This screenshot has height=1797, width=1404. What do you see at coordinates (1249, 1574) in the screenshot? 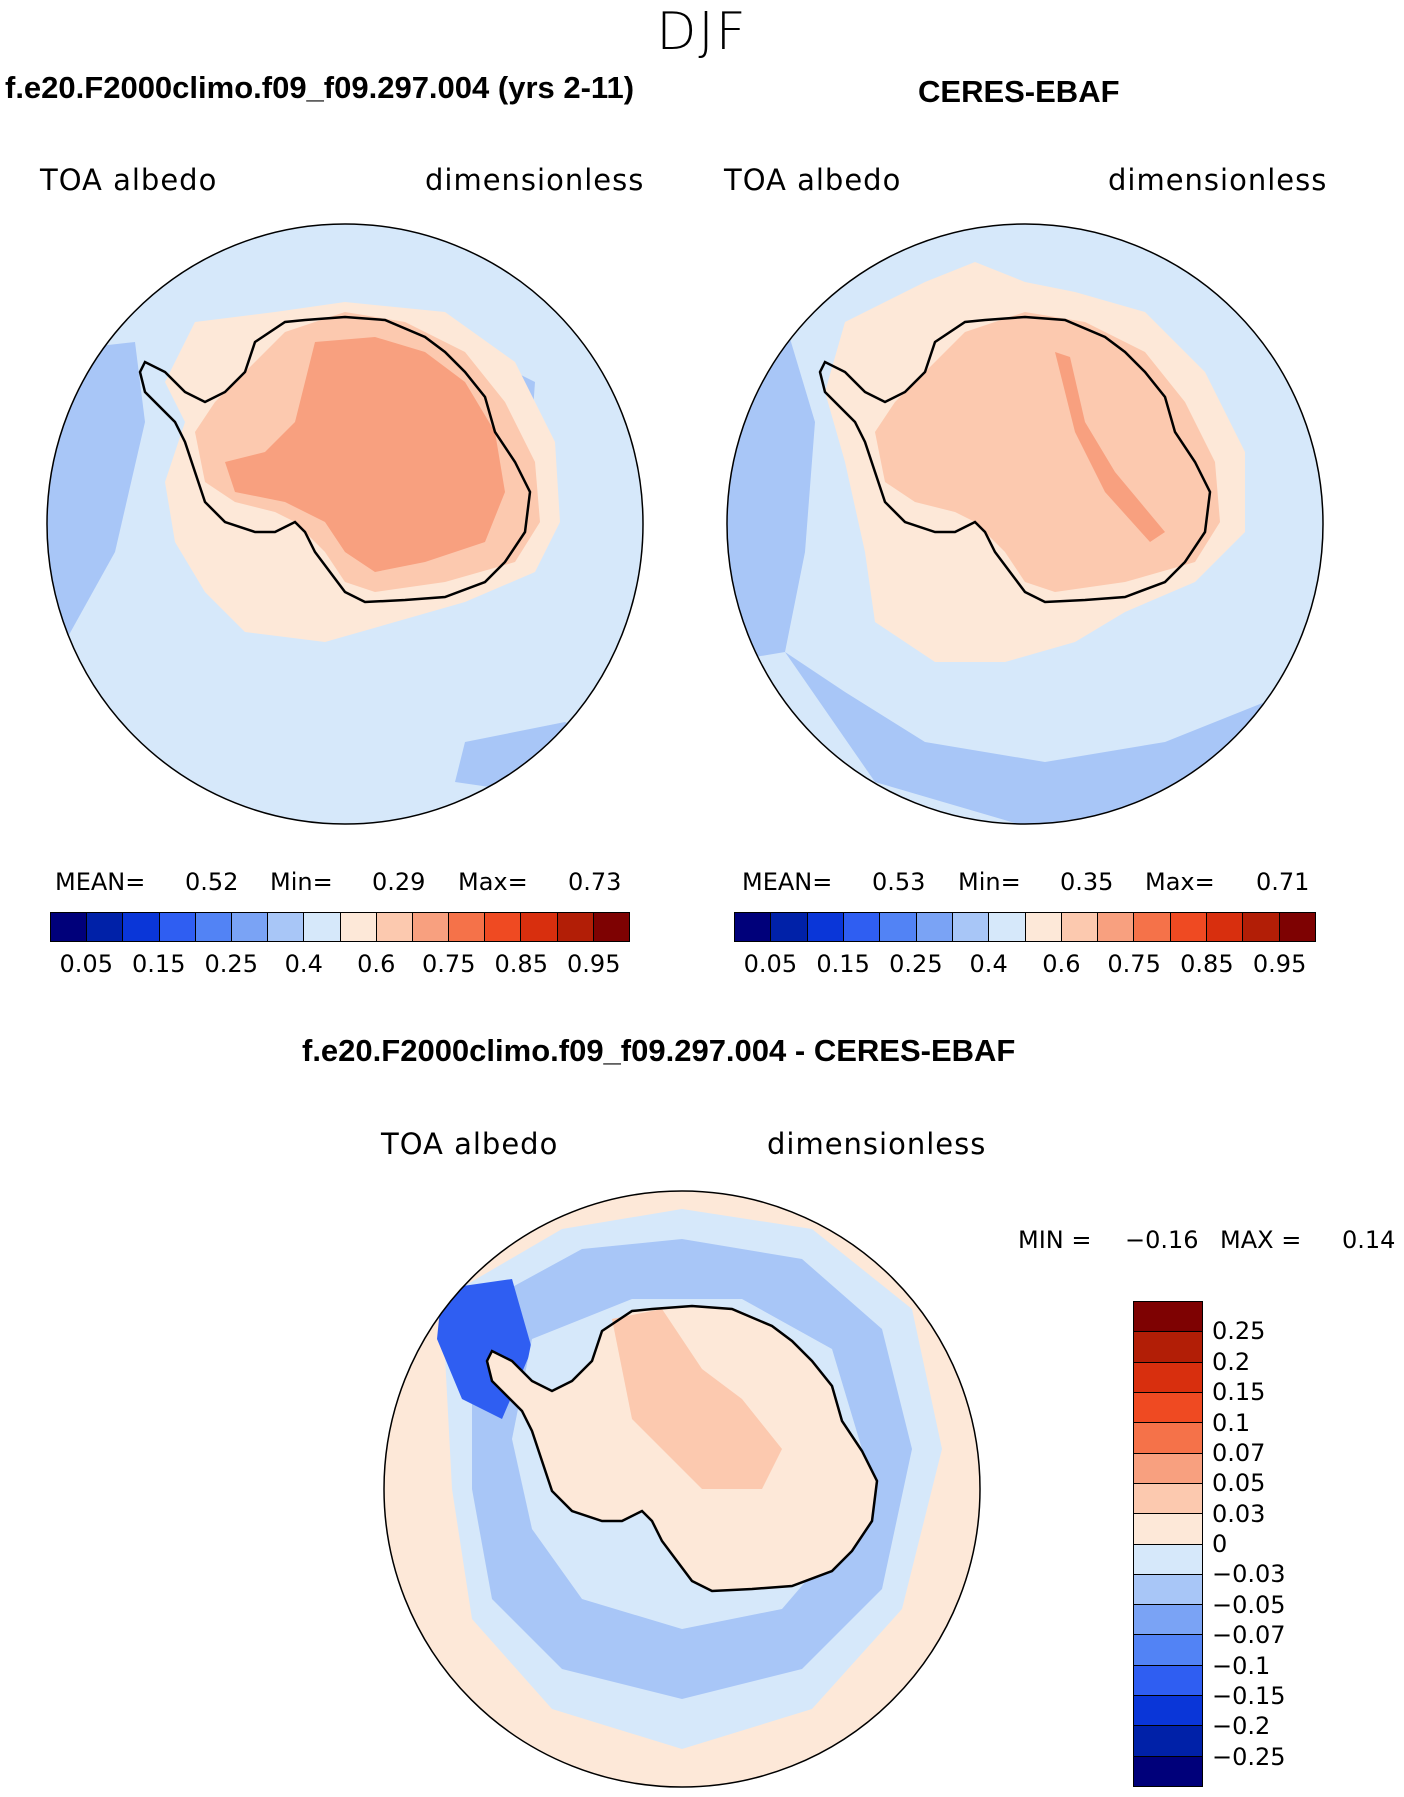
I see `diff-colorbar-tick-label: −0.03` at bounding box center [1249, 1574].